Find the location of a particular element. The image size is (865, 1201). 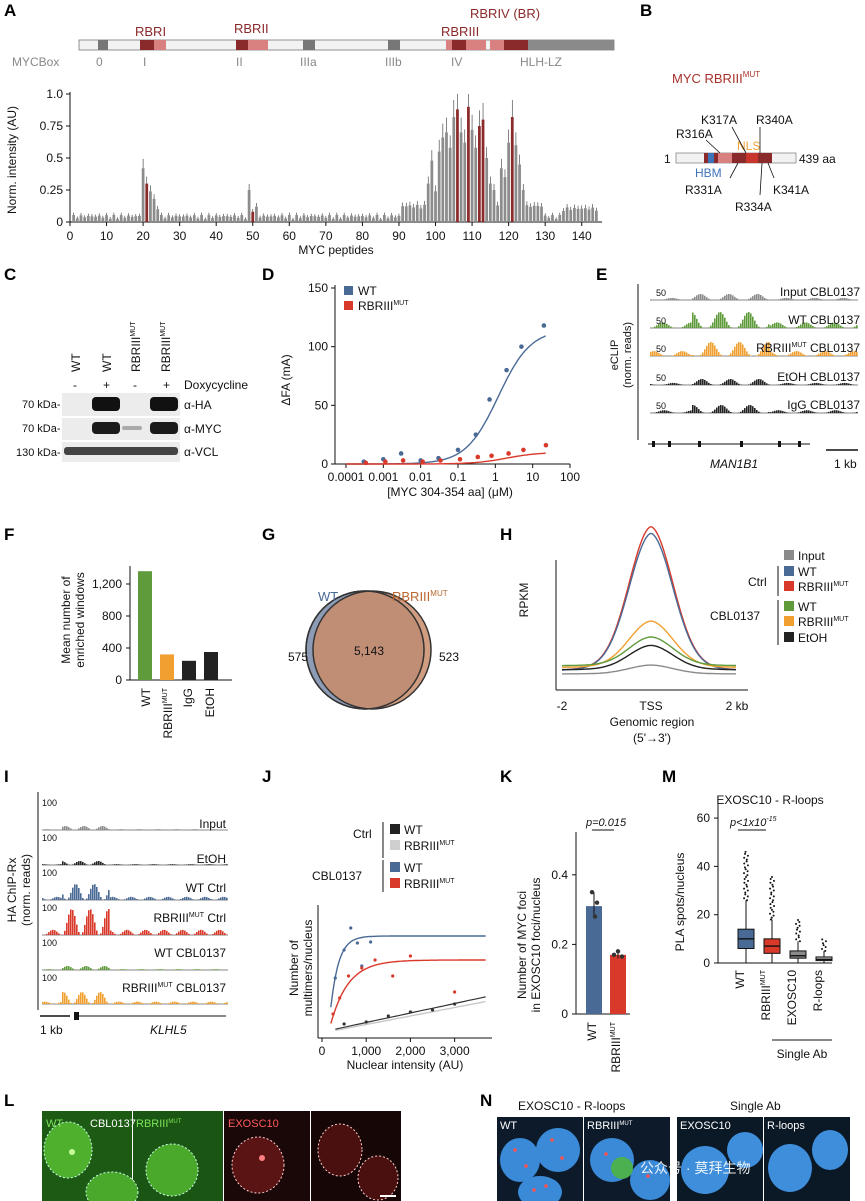

panel-label-f: F is located at coordinates (9, 534).